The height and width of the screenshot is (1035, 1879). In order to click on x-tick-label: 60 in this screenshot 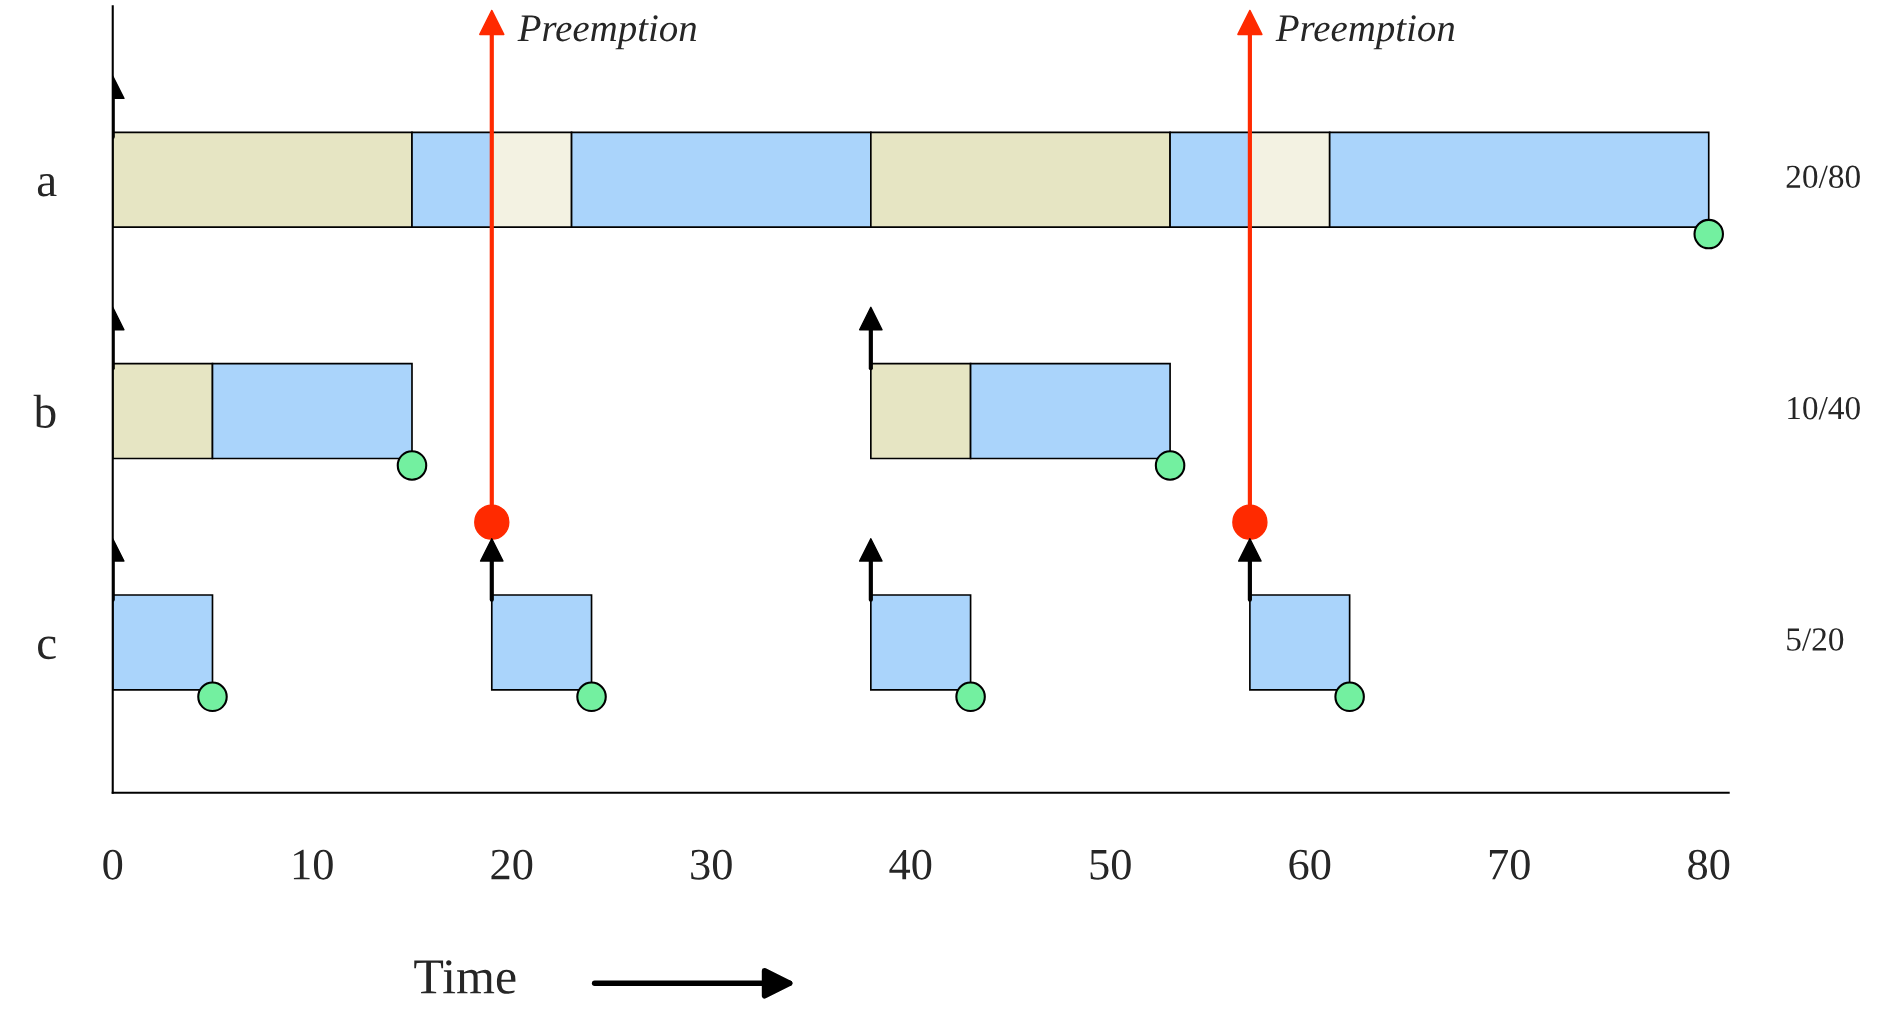, I will do `click(1310, 864)`.